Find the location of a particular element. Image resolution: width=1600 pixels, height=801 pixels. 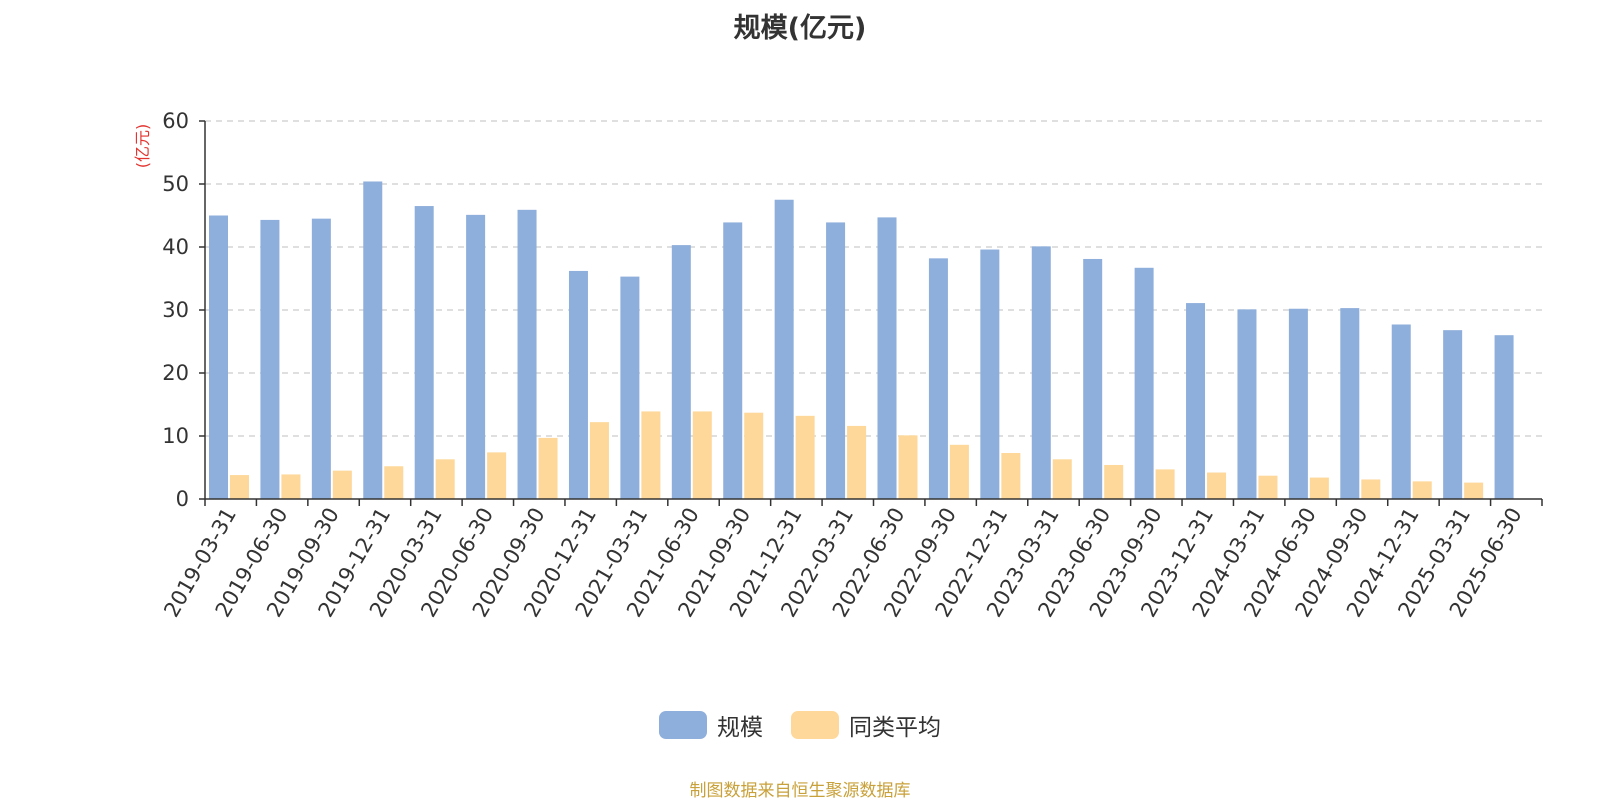

legend-swatch-scale is located at coordinates (683, 725).